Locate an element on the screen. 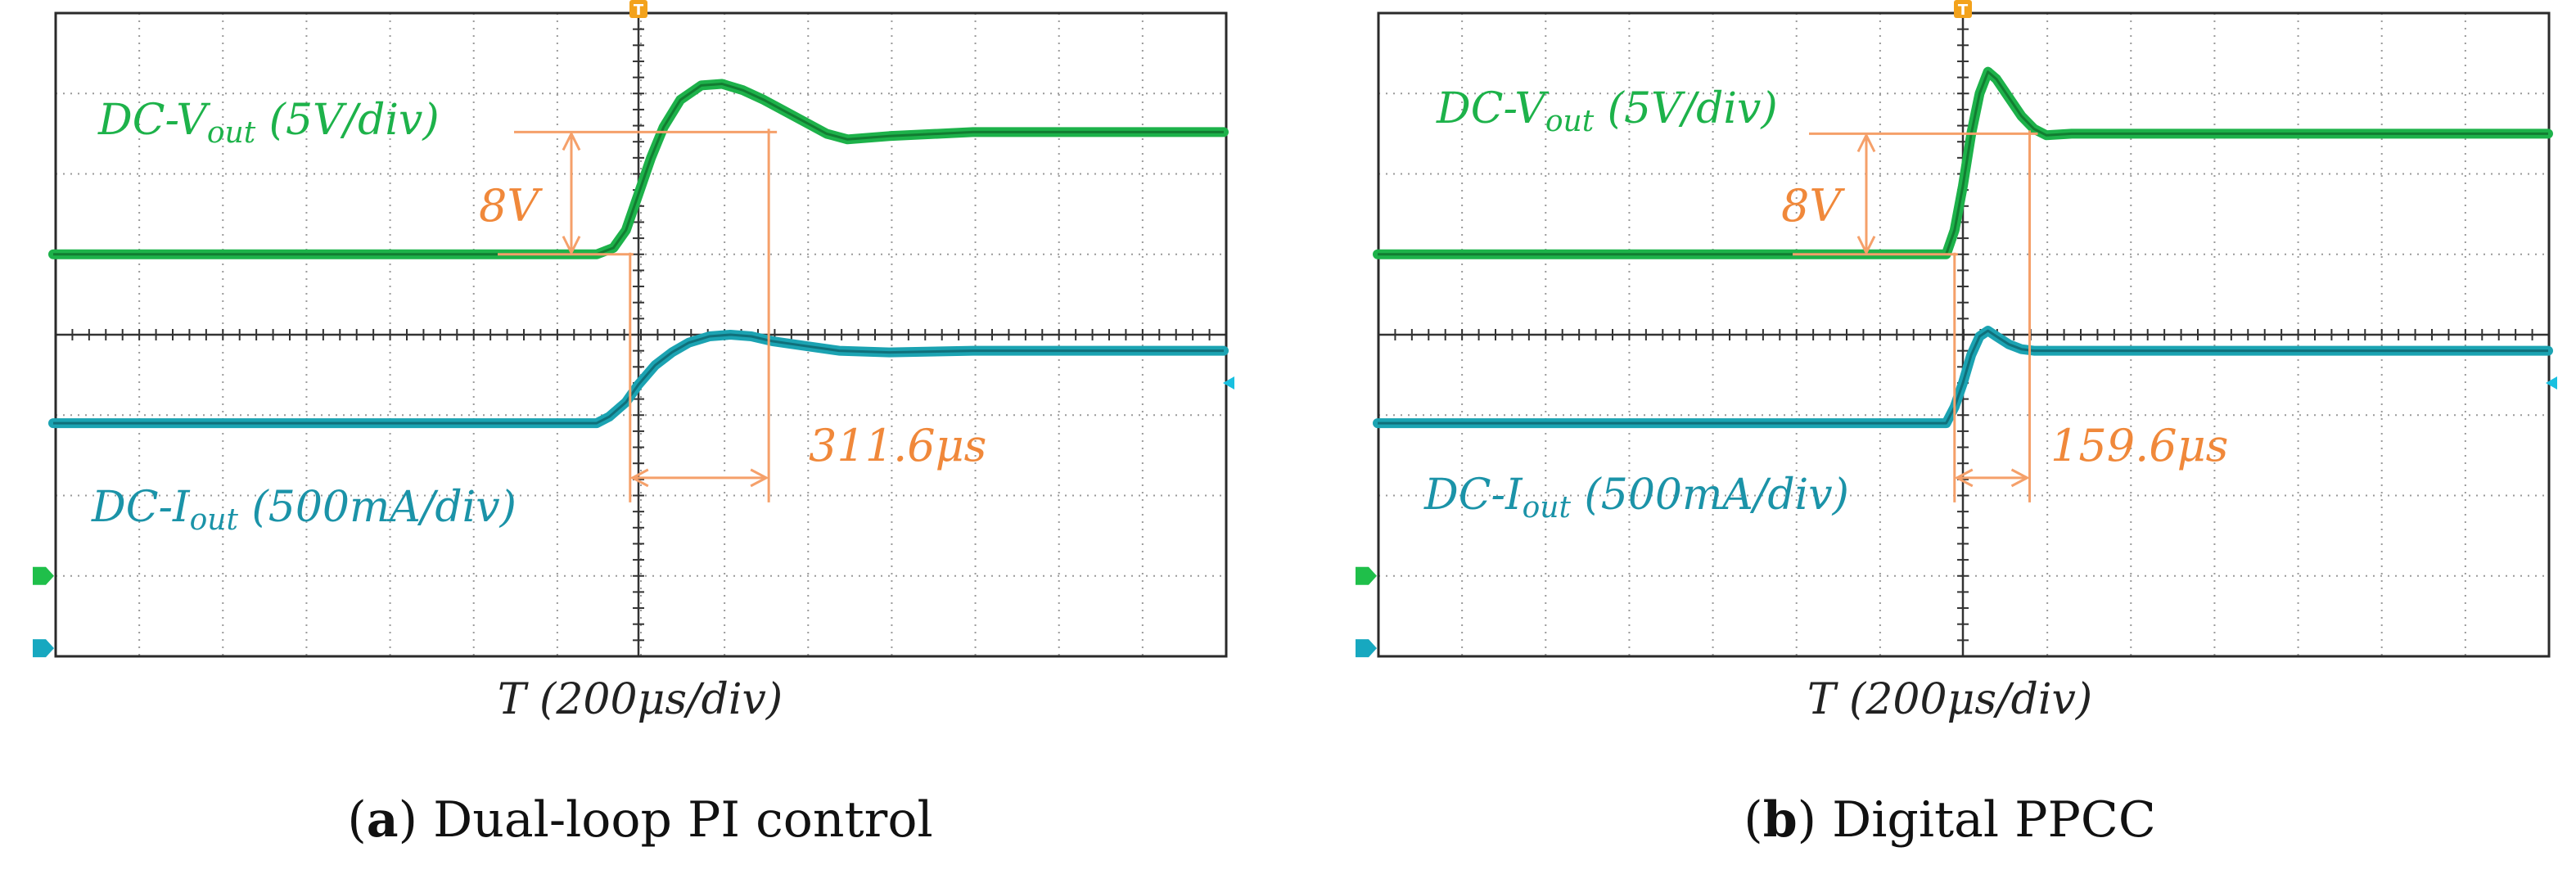 The height and width of the screenshot is (874, 2576). panel-caption-text: Digital PPCC is located at coordinates (1986, 820).